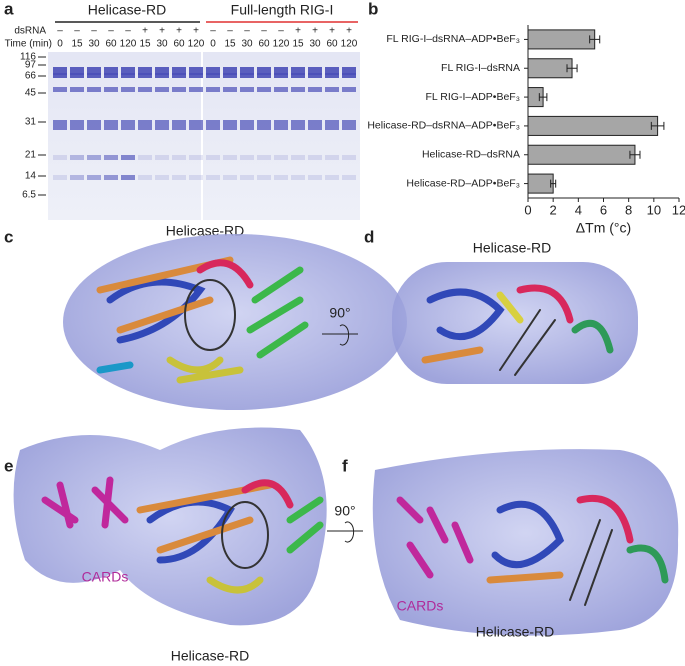 This screenshot has height=666, width=685. I want to click on x-tick-label: 10, so click(654, 209).